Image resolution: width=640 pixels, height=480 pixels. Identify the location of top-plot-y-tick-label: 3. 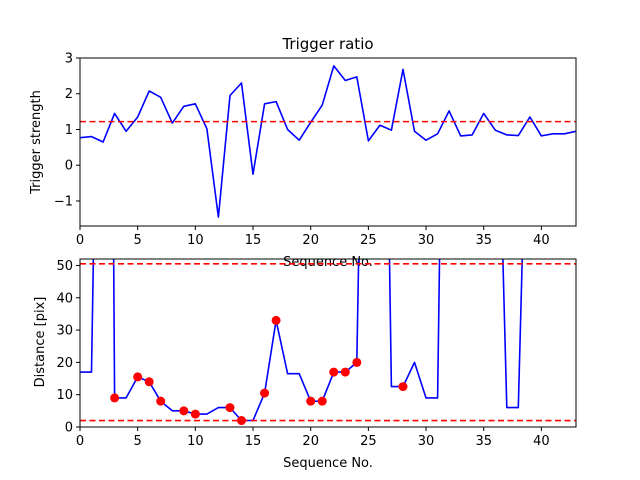
(69, 59).